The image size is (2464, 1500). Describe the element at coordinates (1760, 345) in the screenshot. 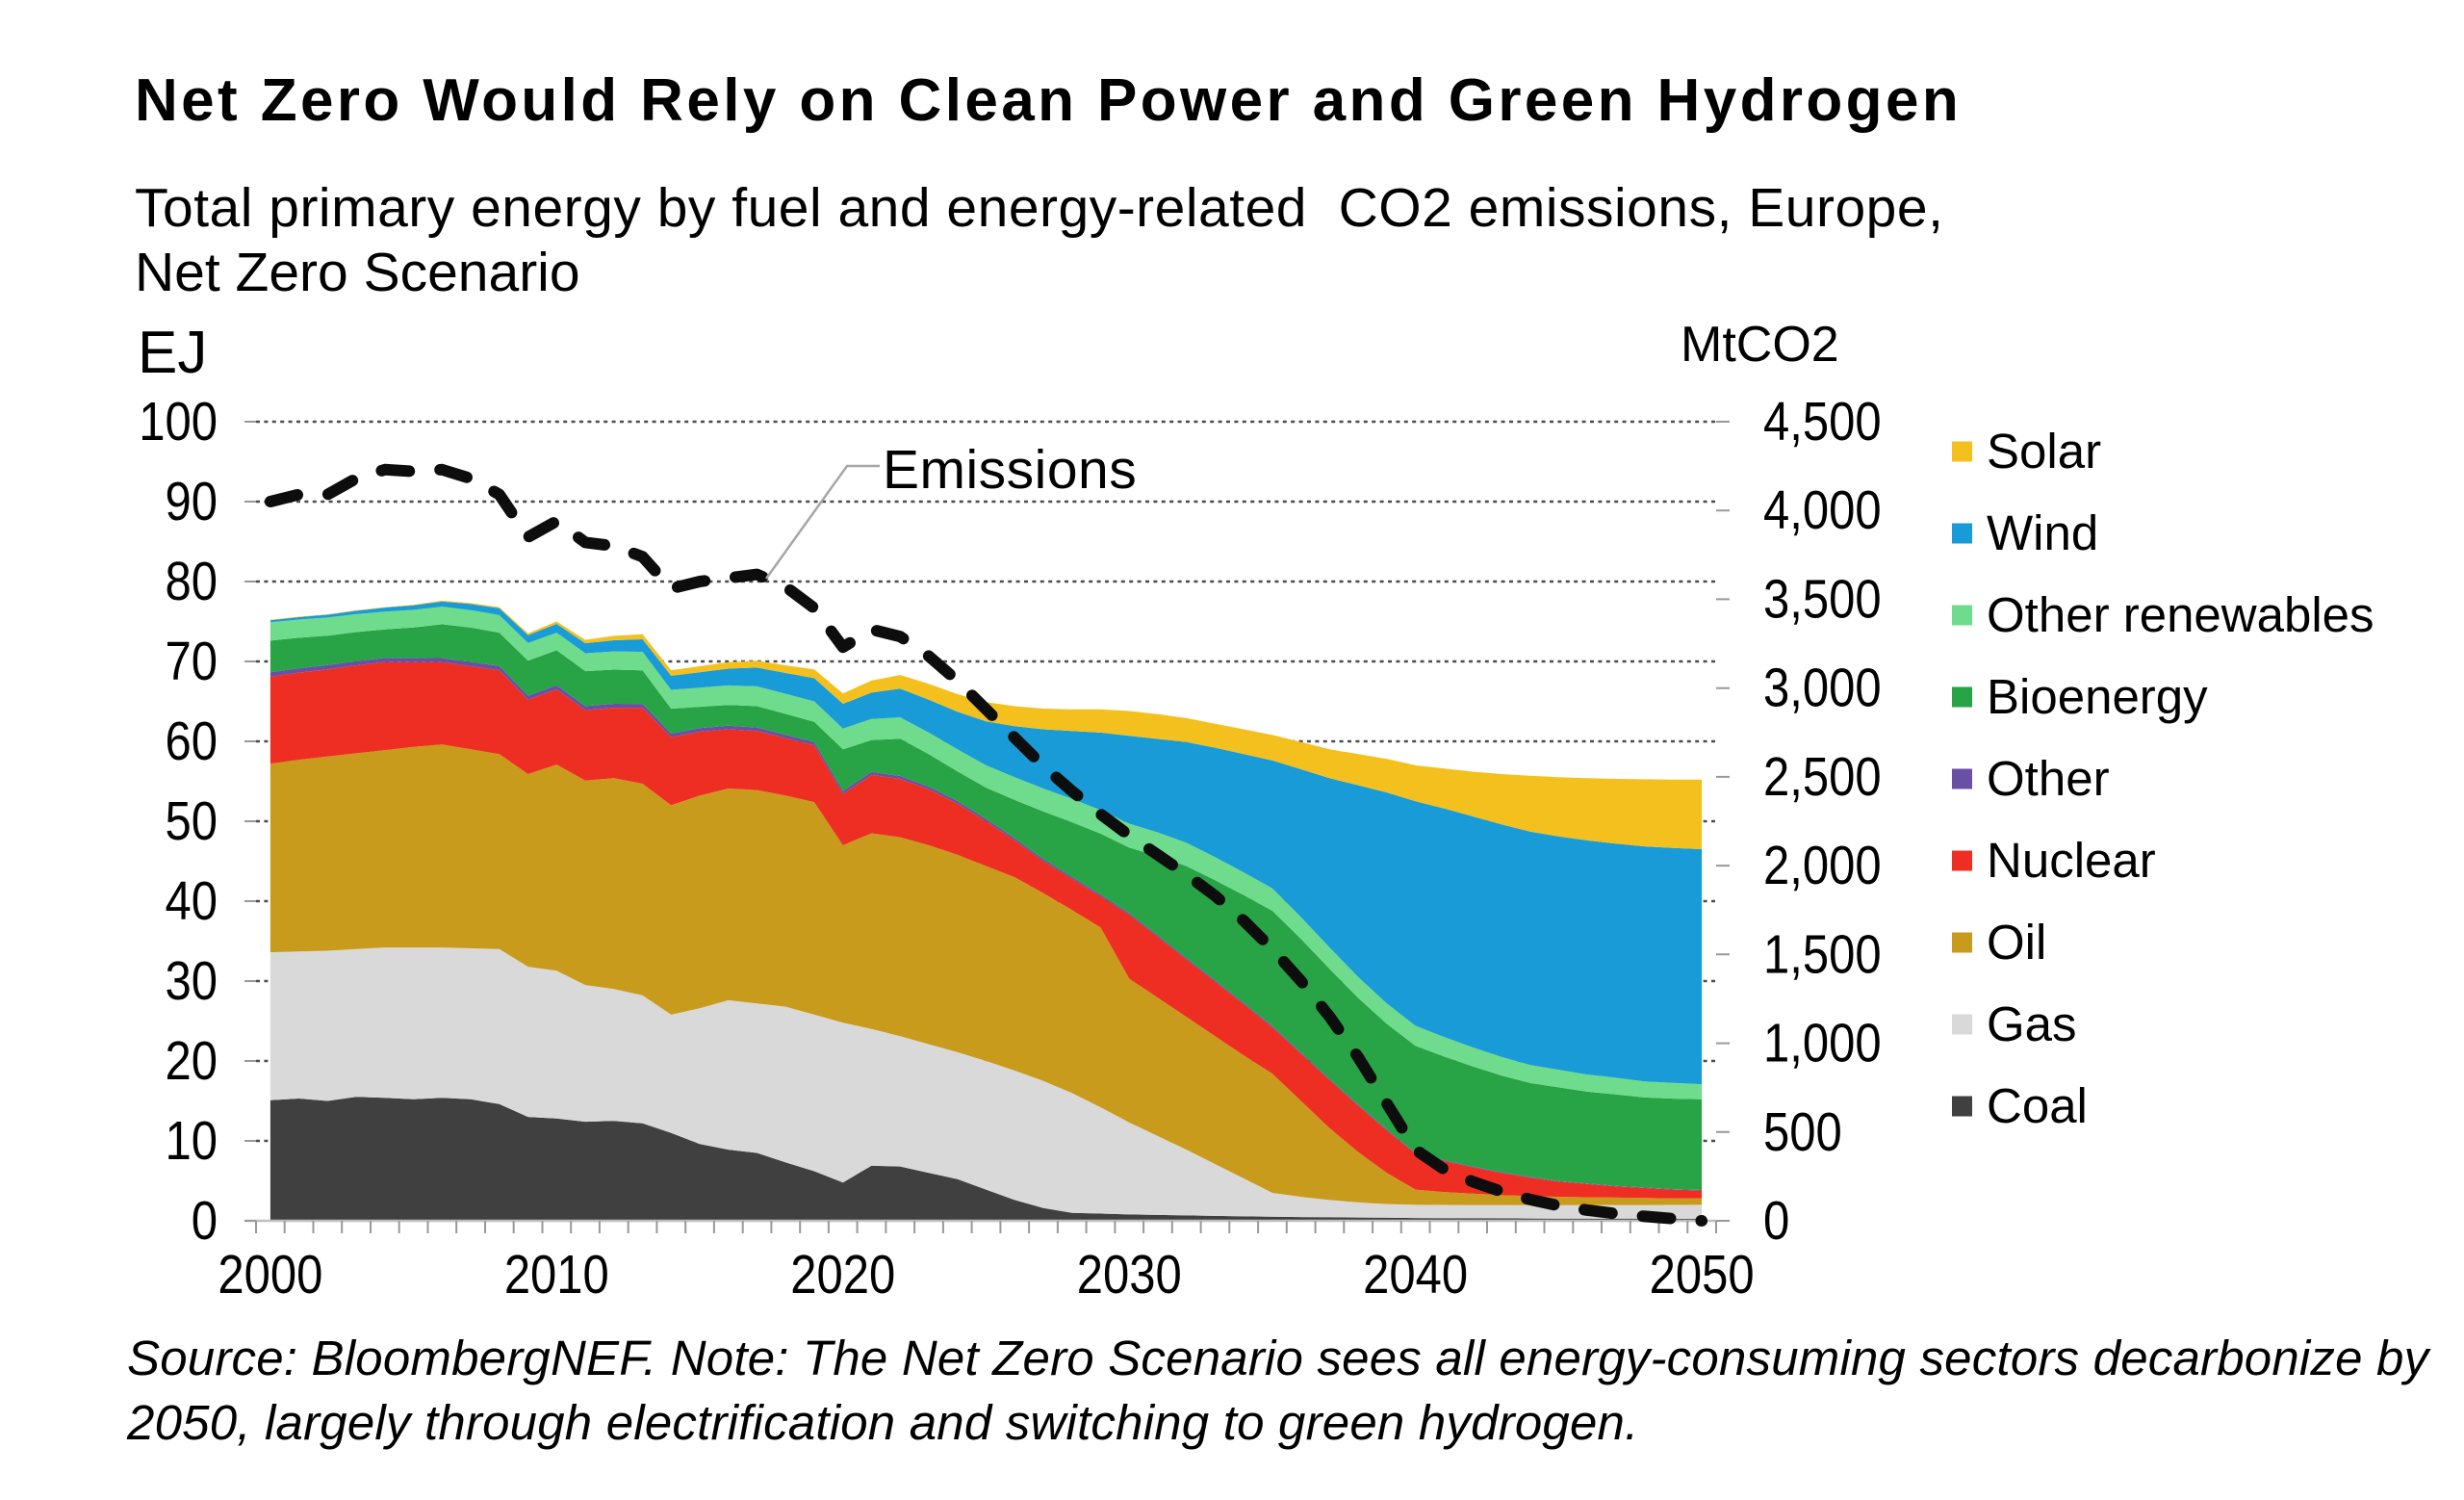

I see `svg-text: MtCO2` at that location.